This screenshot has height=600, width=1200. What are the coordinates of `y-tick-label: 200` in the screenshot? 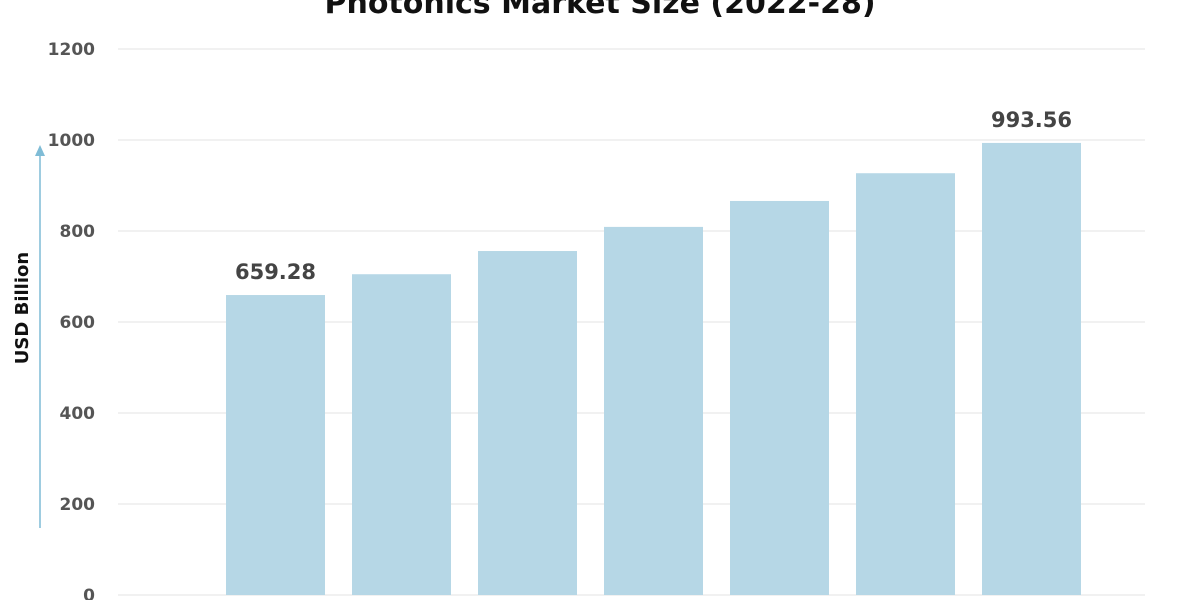 It's located at (78, 505).